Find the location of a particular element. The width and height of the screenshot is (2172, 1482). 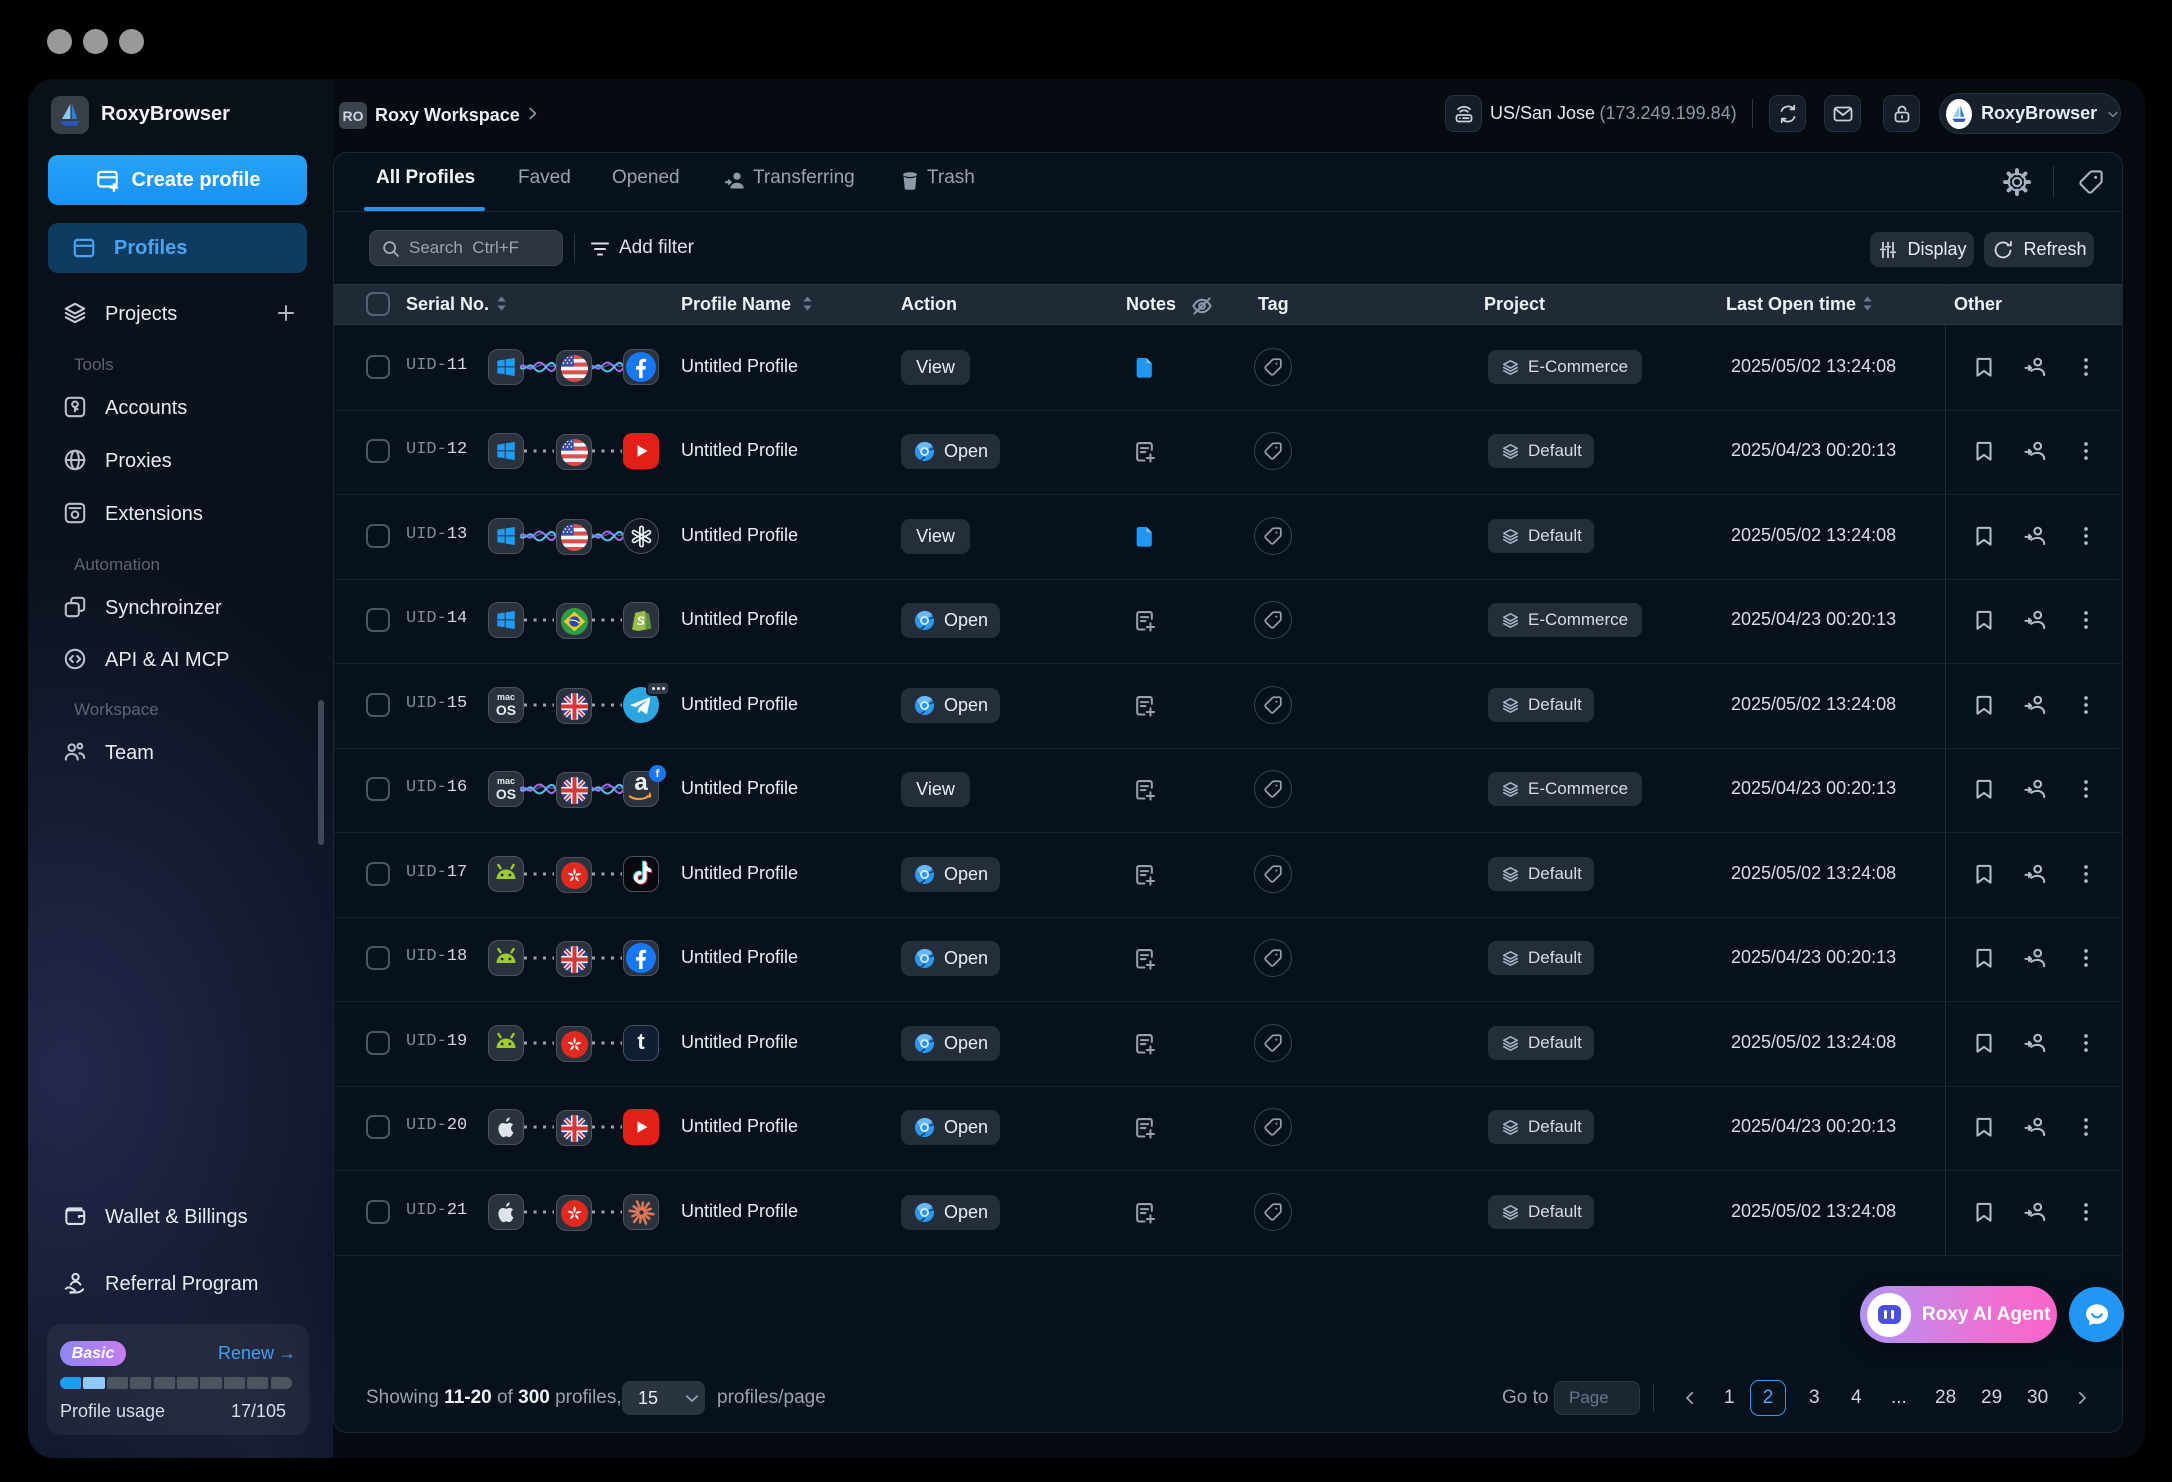

svg-text: S is located at coordinates (641, 621).